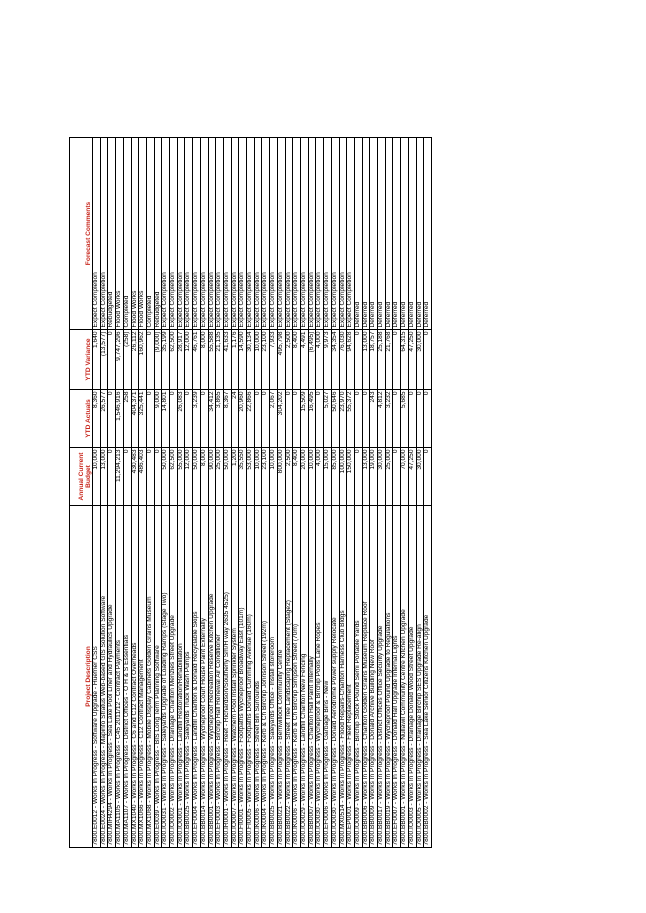 The image size is (646, 913). What do you see at coordinates (327, 359) in the screenshot?
I see `cell-ytd-variance: 9,973` at bounding box center [327, 359].